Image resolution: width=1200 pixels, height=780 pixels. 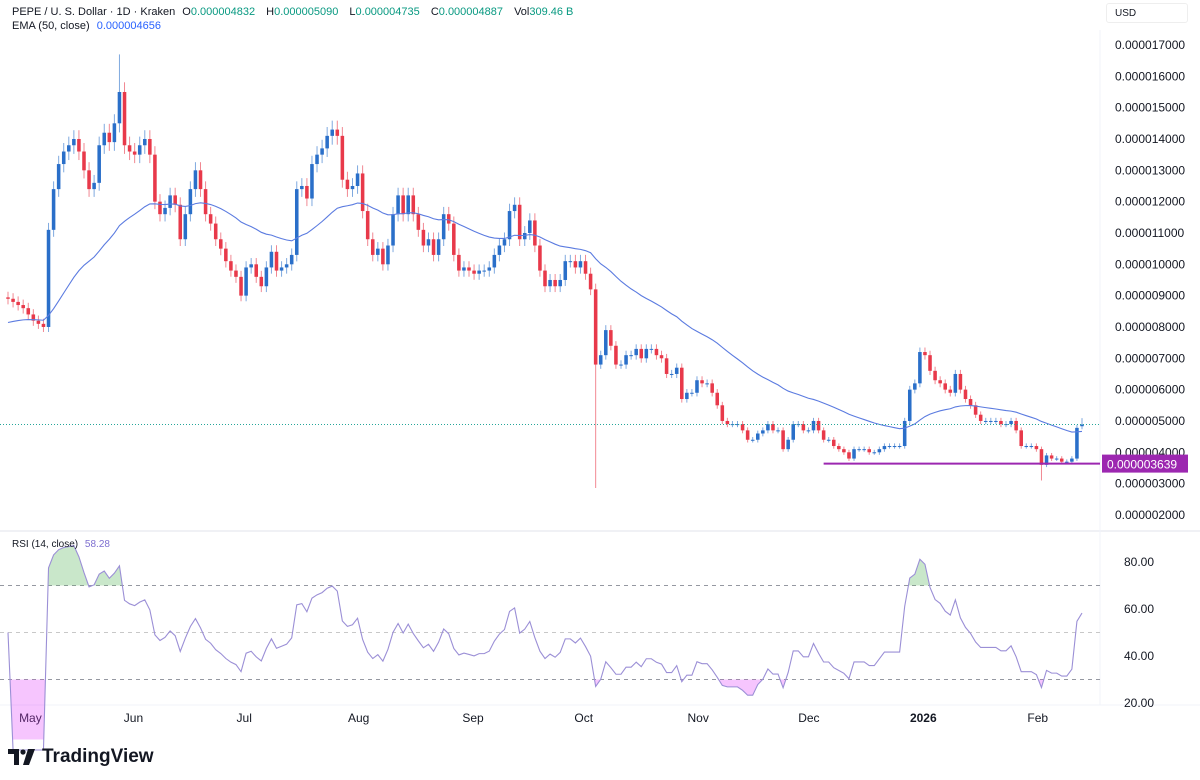 I want to click on high-value: 0.000005090, so click(x=306, y=12).